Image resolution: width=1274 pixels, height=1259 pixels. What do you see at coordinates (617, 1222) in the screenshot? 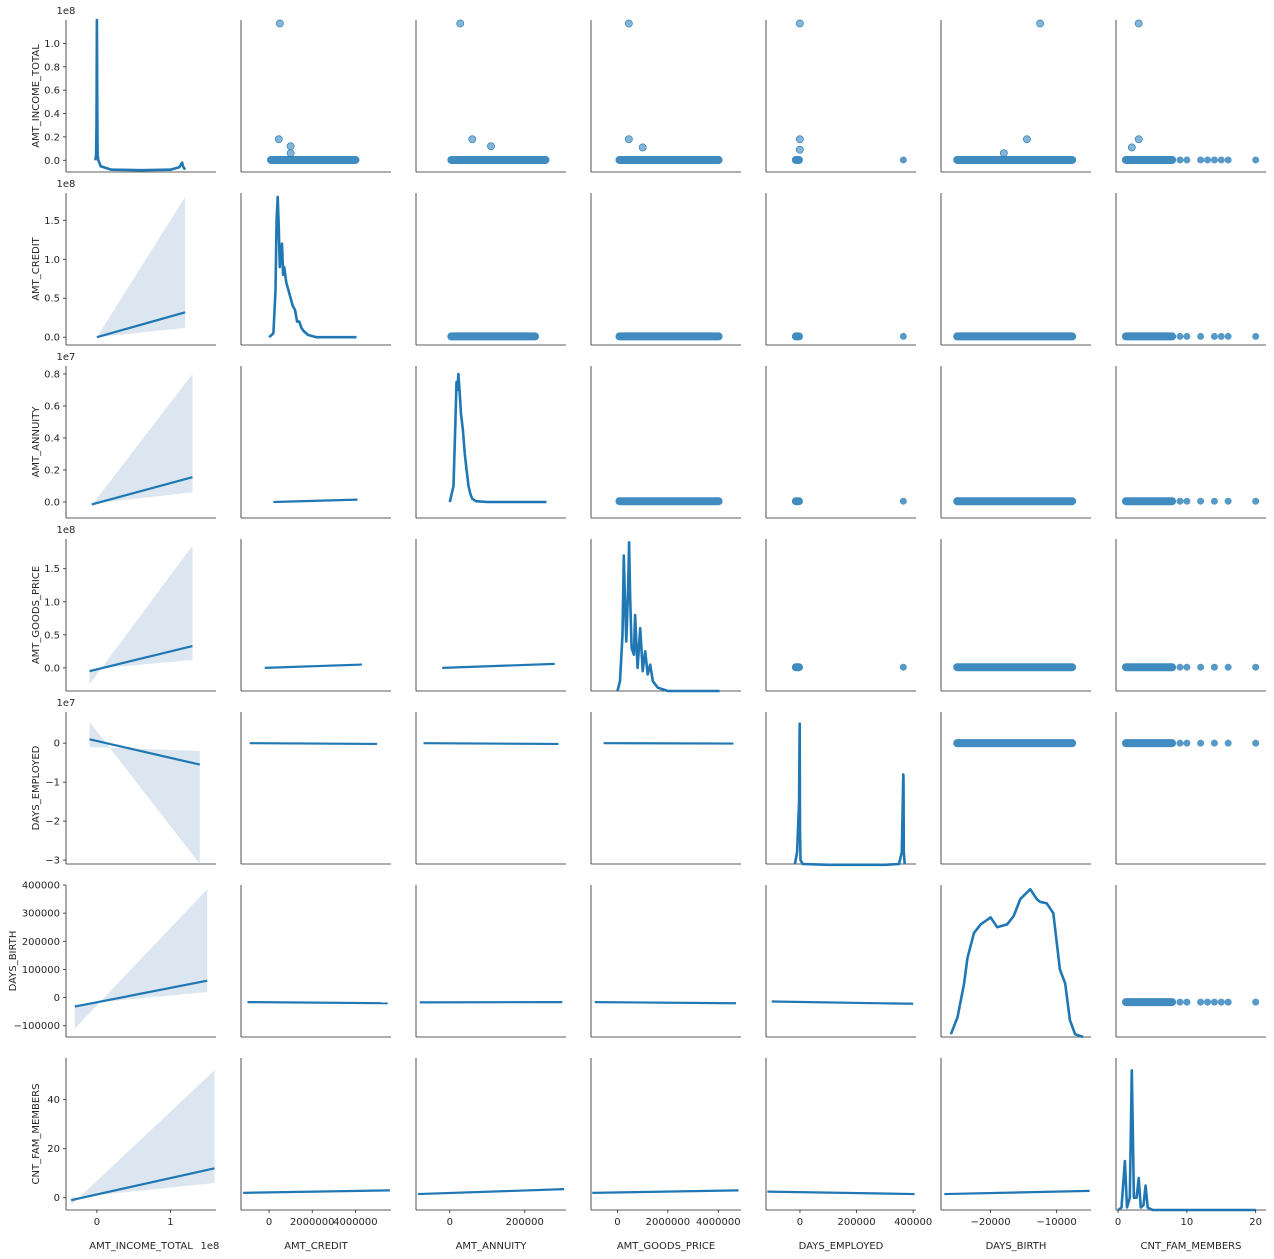
I see `x-tick-label: 0` at bounding box center [617, 1222].